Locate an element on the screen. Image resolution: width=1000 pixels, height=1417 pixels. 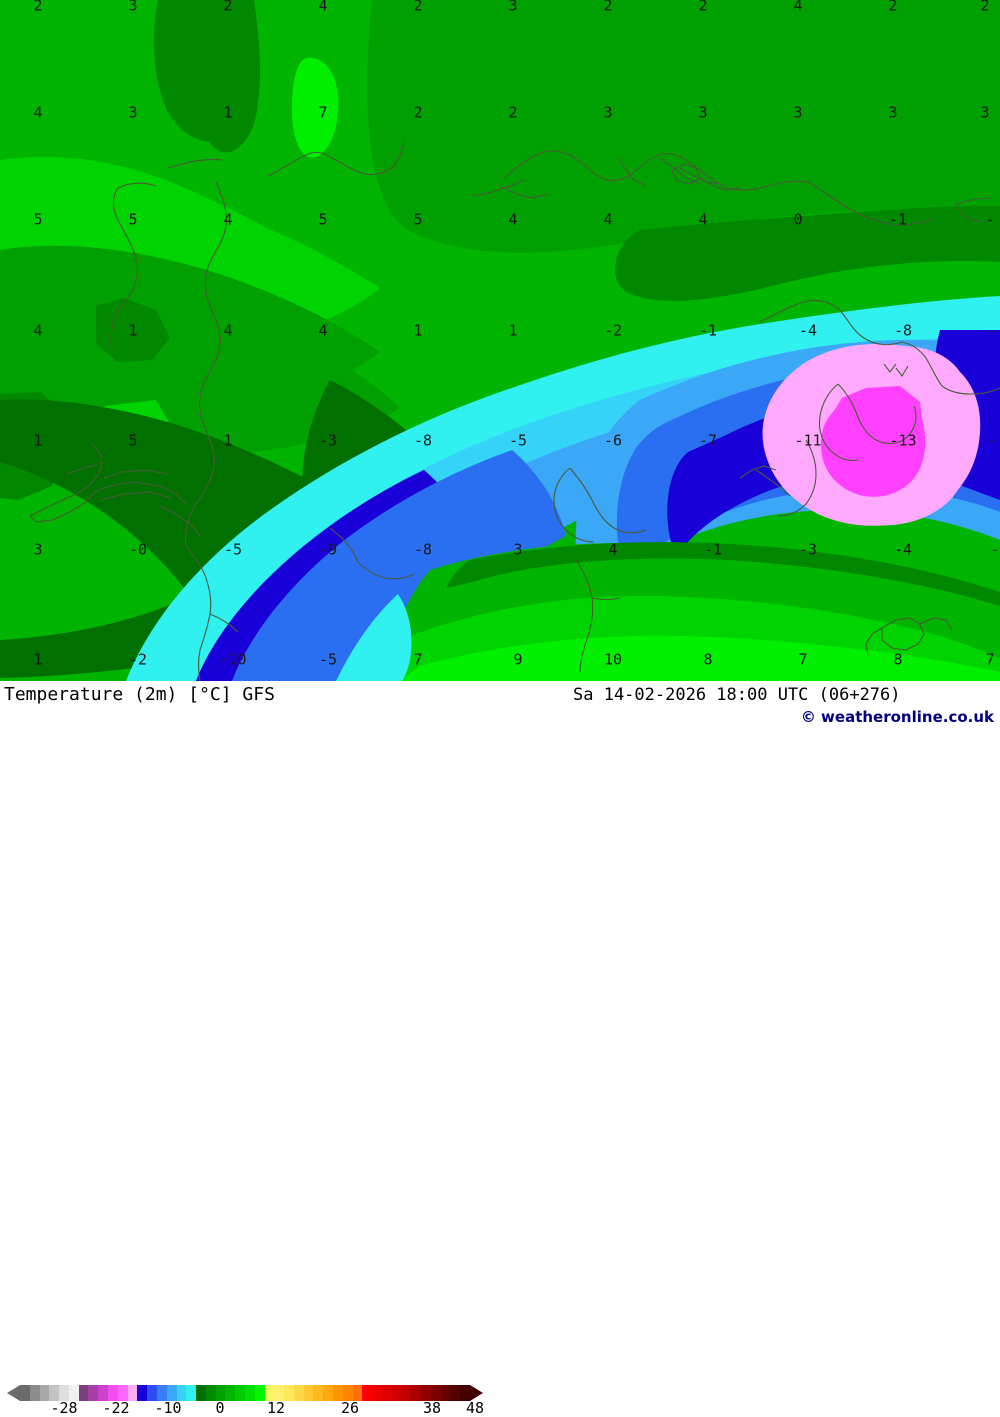
band-green-dark-blob-mid is located at coordinates (133, 330).